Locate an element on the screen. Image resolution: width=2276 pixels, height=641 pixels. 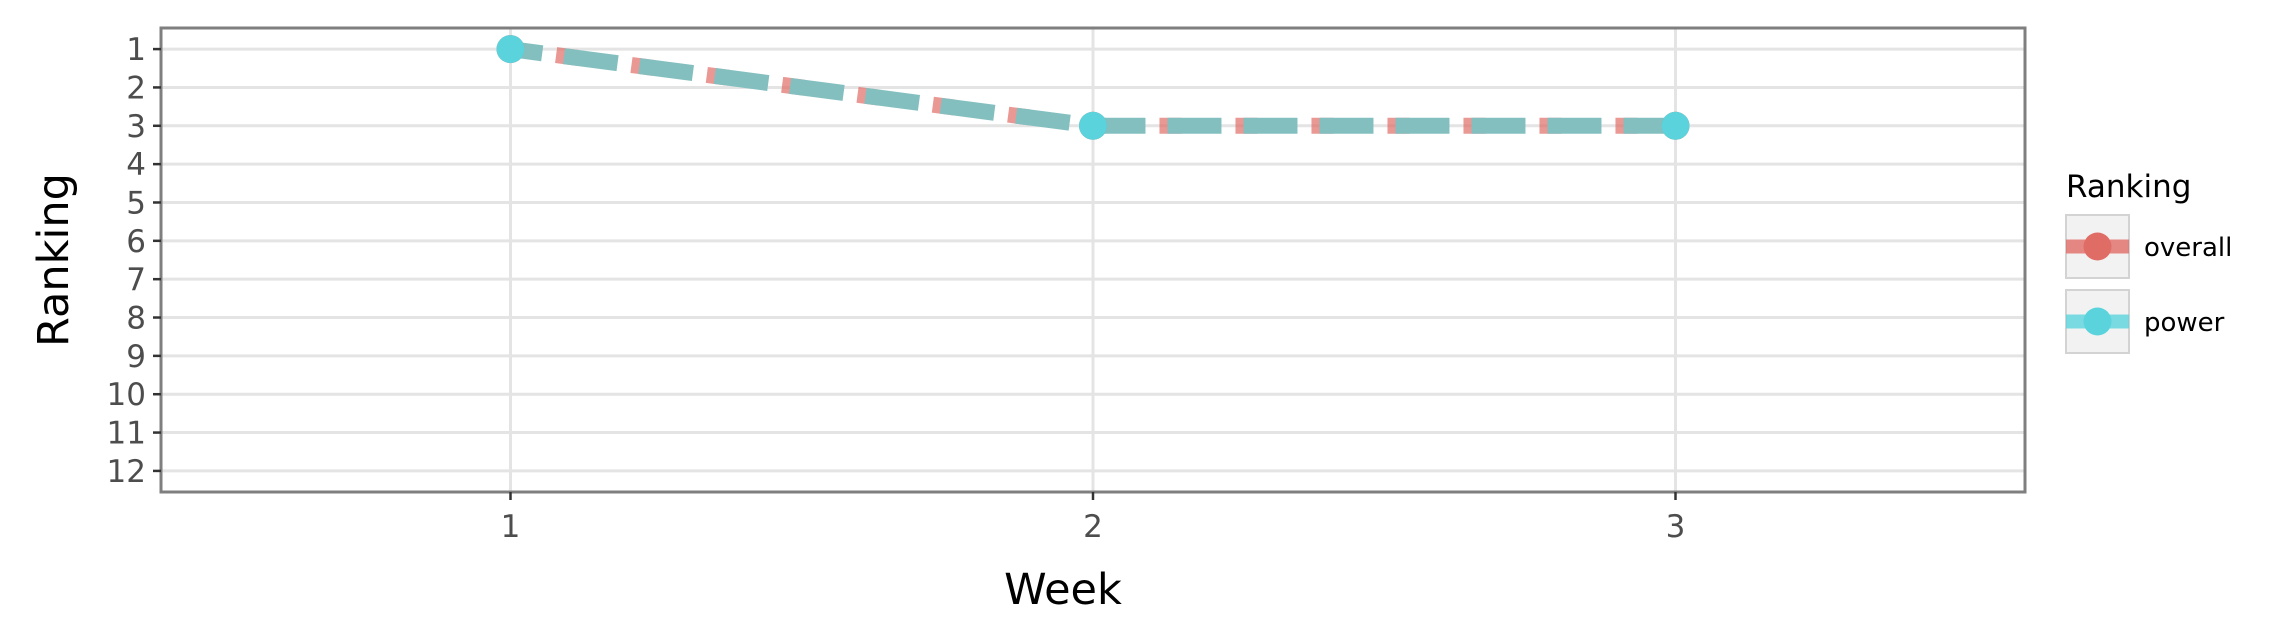
legend-label-overall: overall is located at coordinates (2188, 248).